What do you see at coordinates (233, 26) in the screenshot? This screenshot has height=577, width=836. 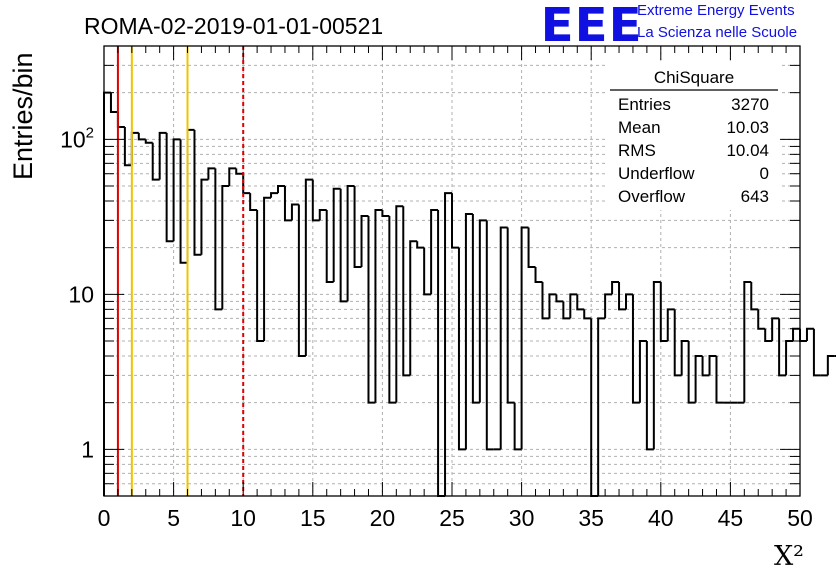 I see `chart-title: ROMA-02-2019-01-01-00521` at bounding box center [233, 26].